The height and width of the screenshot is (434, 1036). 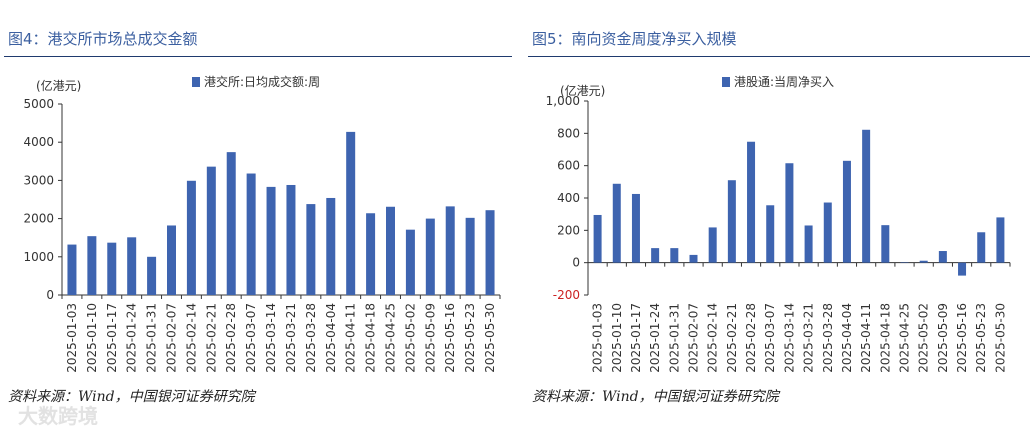 I want to click on y-tick-label: 800, so click(x=568, y=133).